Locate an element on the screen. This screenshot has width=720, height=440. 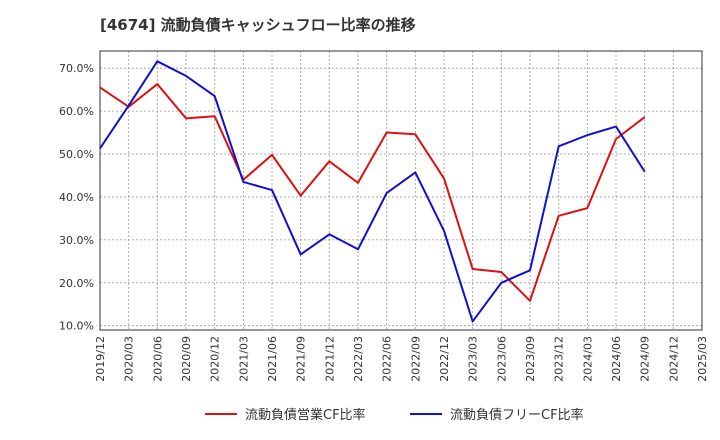
x-tick-label: 2023/09 is located at coordinates (530, 359).